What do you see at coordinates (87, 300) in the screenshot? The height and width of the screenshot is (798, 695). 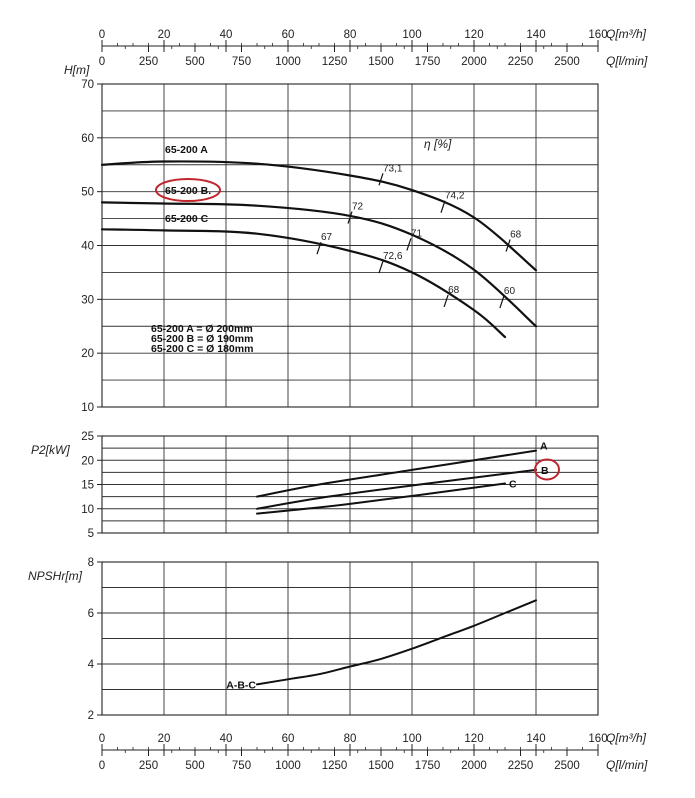 I see `y-tick-label: 30` at bounding box center [87, 300].